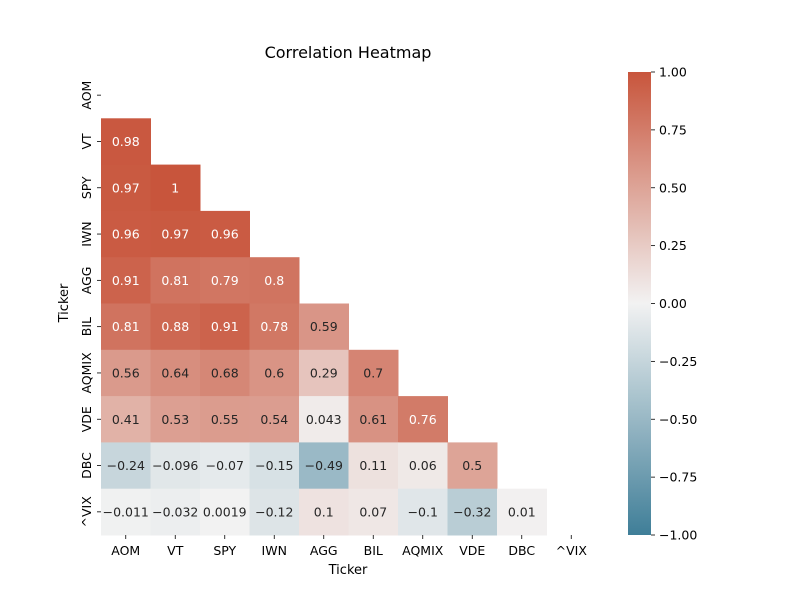  I want to click on heatmap-cell-label: −0.096, so click(175, 465).